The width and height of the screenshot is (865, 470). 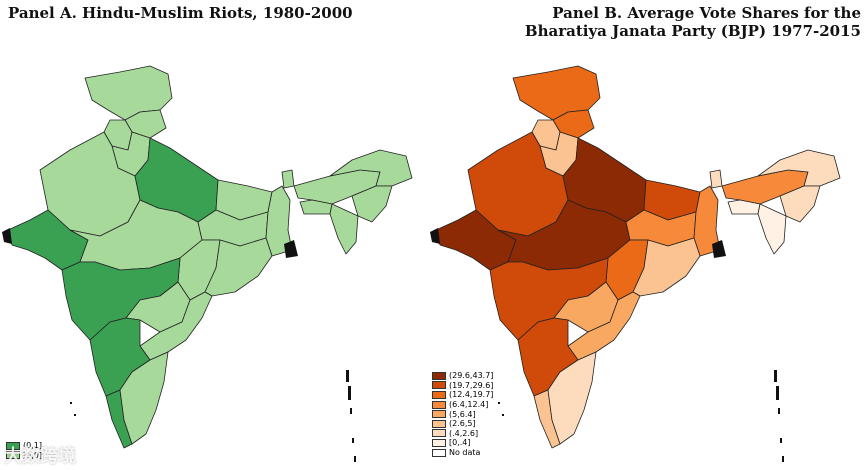 I want to click on panel-a-legend-row: (0,1], so click(x=24, y=446).